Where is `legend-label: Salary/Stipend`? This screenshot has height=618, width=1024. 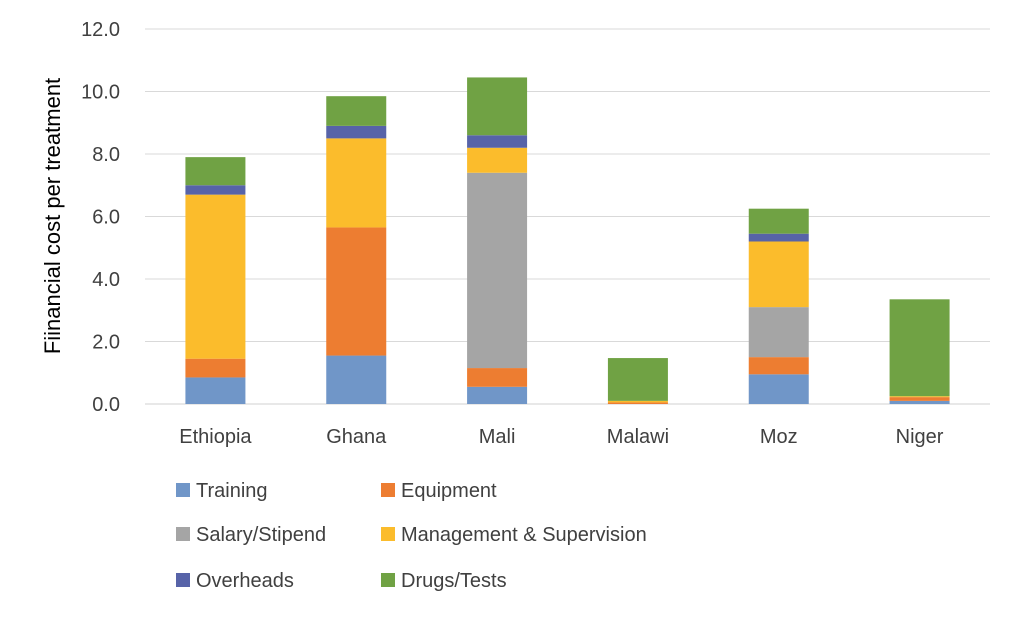
legend-label: Salary/Stipend is located at coordinates (261, 535).